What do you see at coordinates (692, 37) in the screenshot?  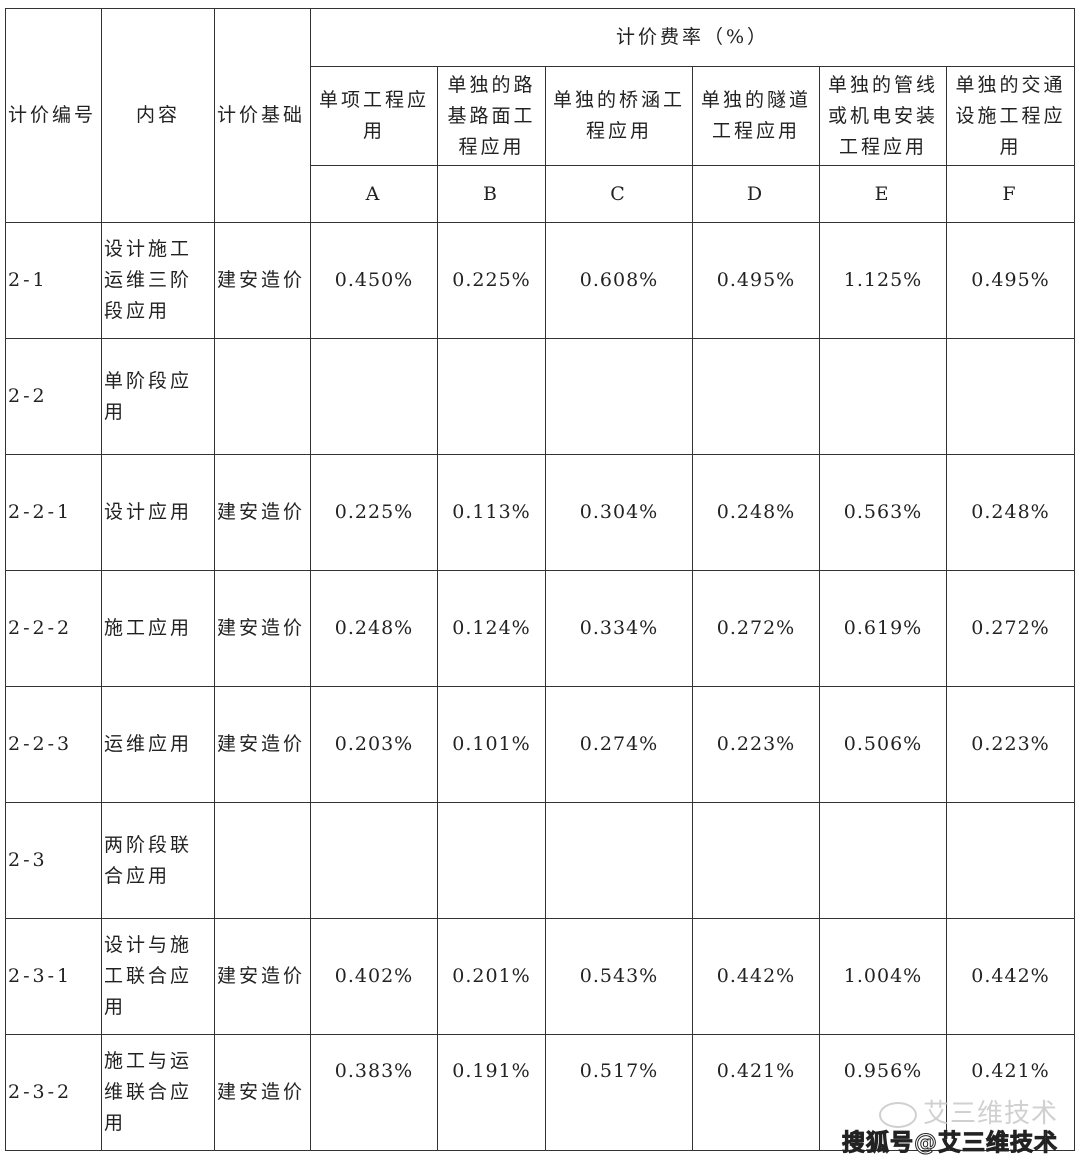 I see `header-rate-group: 计价费率（%）` at bounding box center [692, 37].